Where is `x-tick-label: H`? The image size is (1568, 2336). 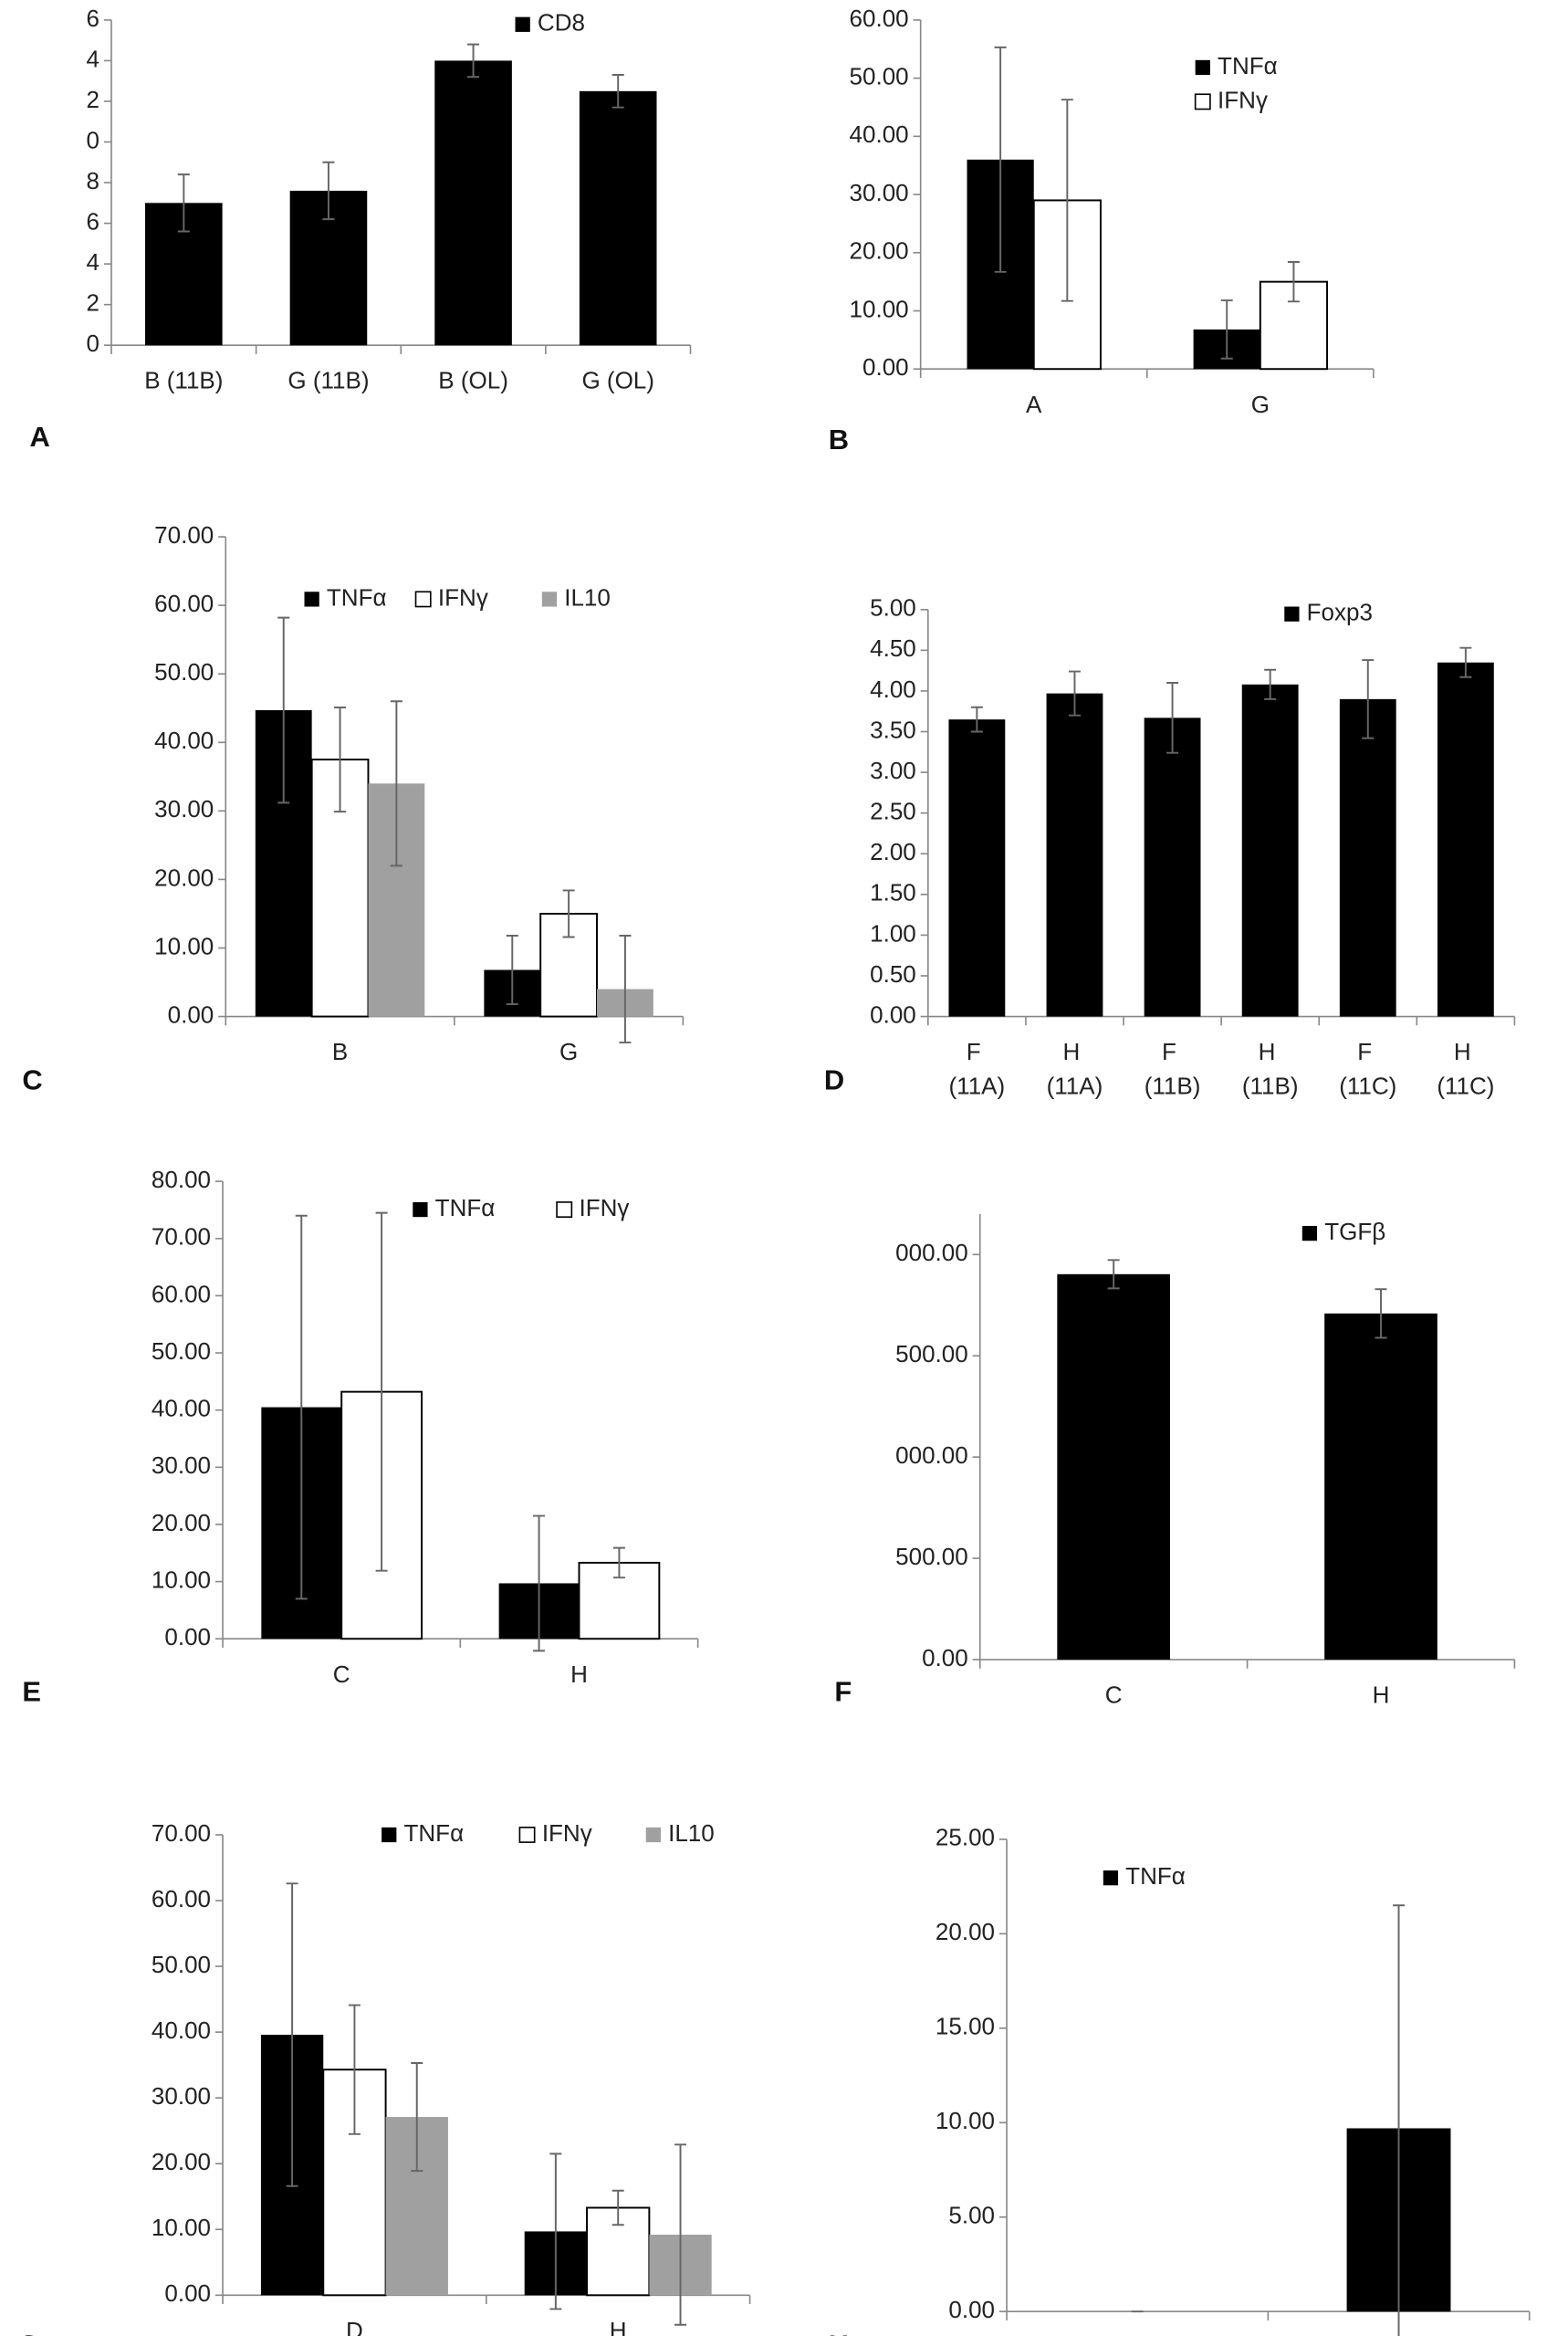
x-tick-label: H is located at coordinates (1381, 1695).